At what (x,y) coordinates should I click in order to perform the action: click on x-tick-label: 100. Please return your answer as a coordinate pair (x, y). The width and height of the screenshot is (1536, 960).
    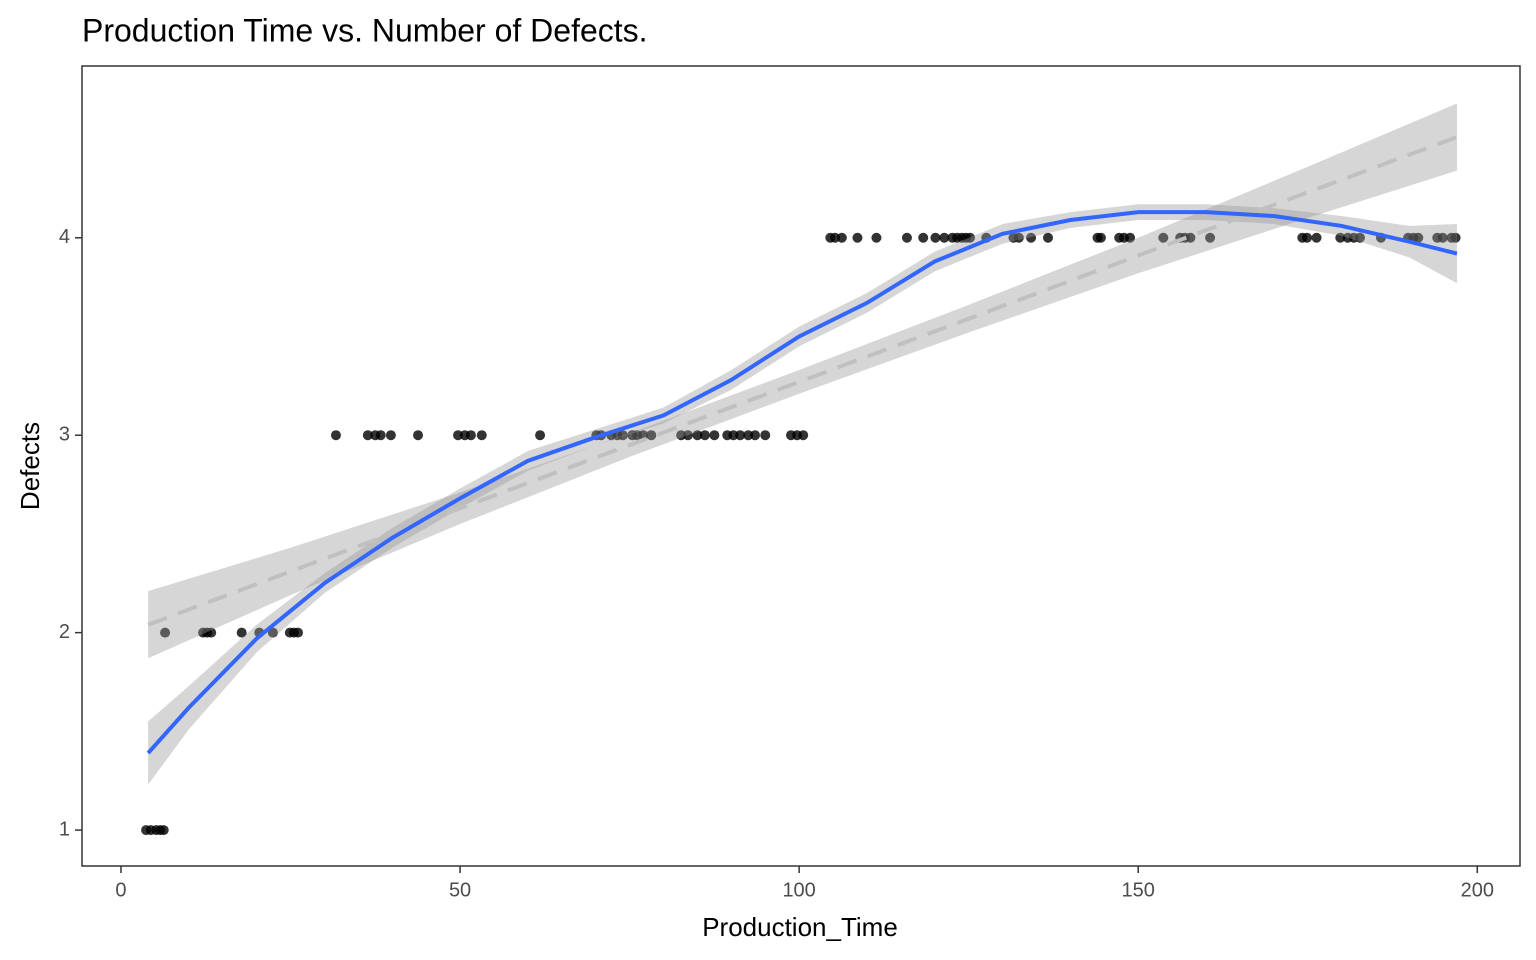
    Looking at the image, I should click on (798, 890).